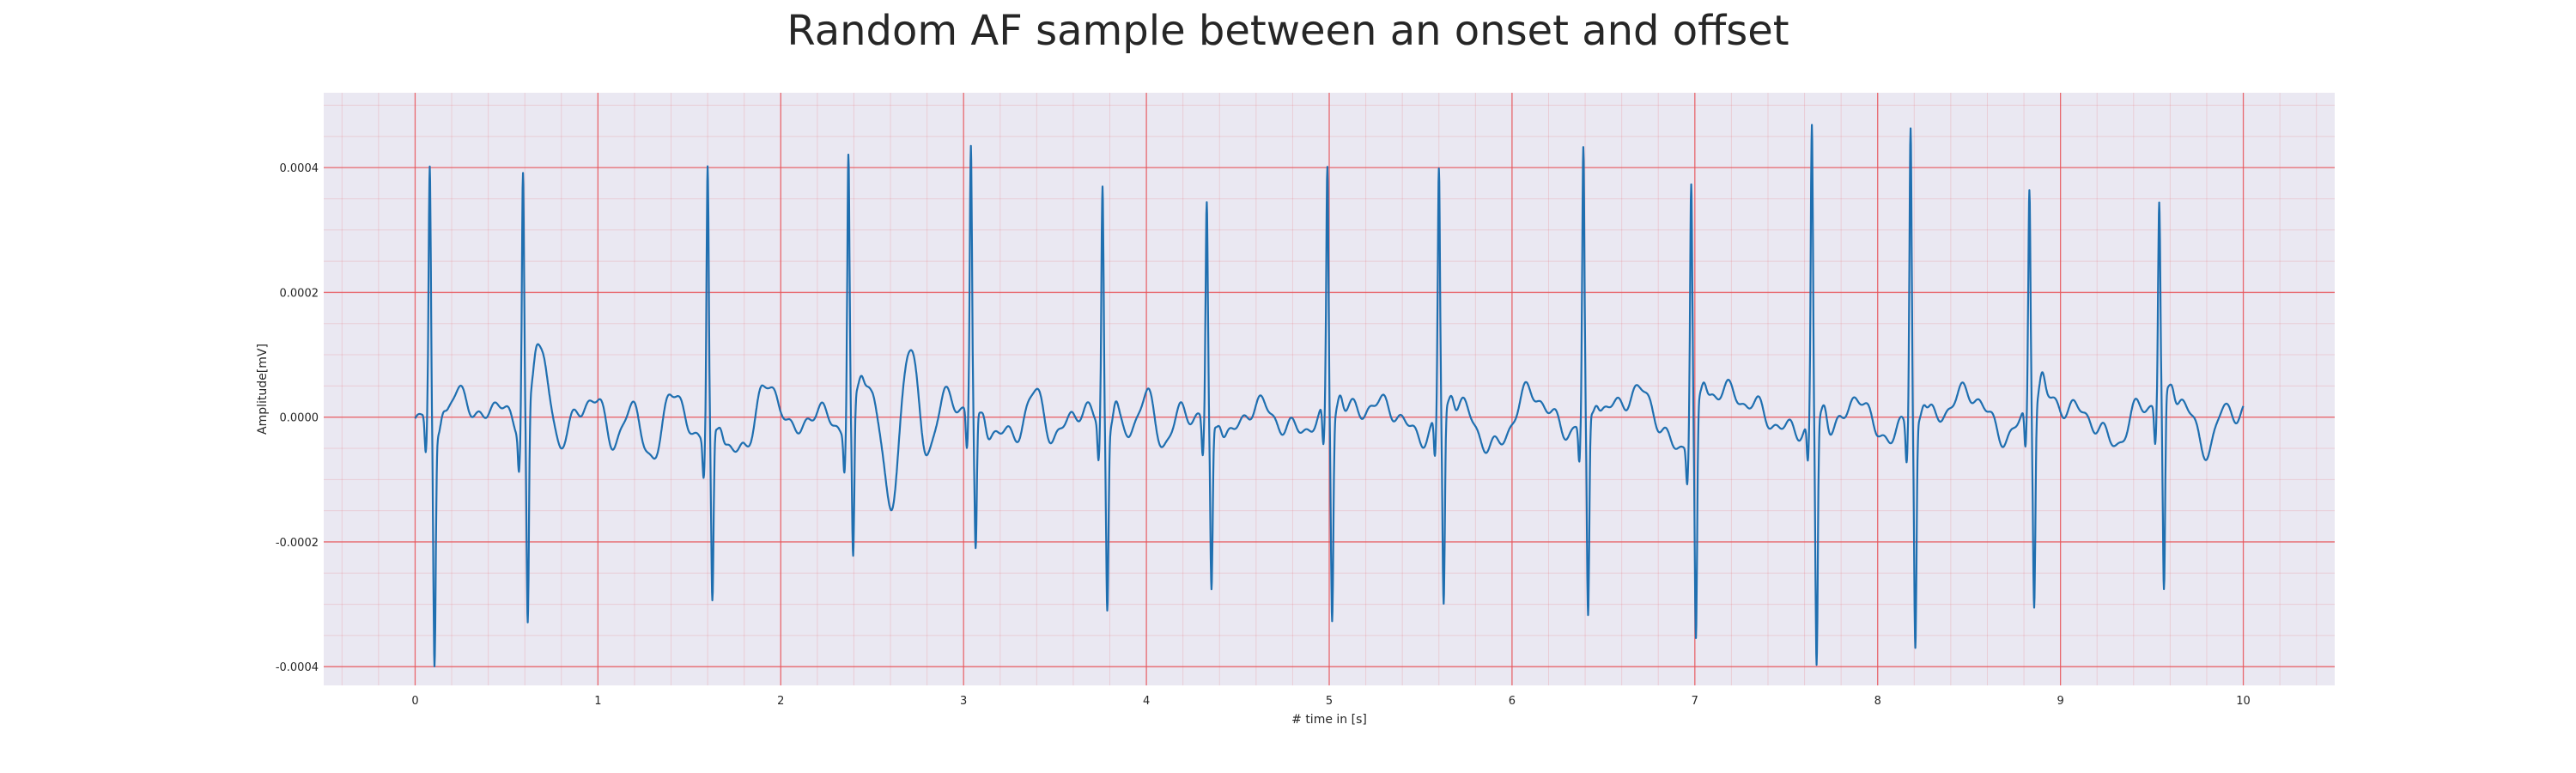 The image size is (2576, 773). I want to click on x-tick-label: 9, so click(2060, 701).